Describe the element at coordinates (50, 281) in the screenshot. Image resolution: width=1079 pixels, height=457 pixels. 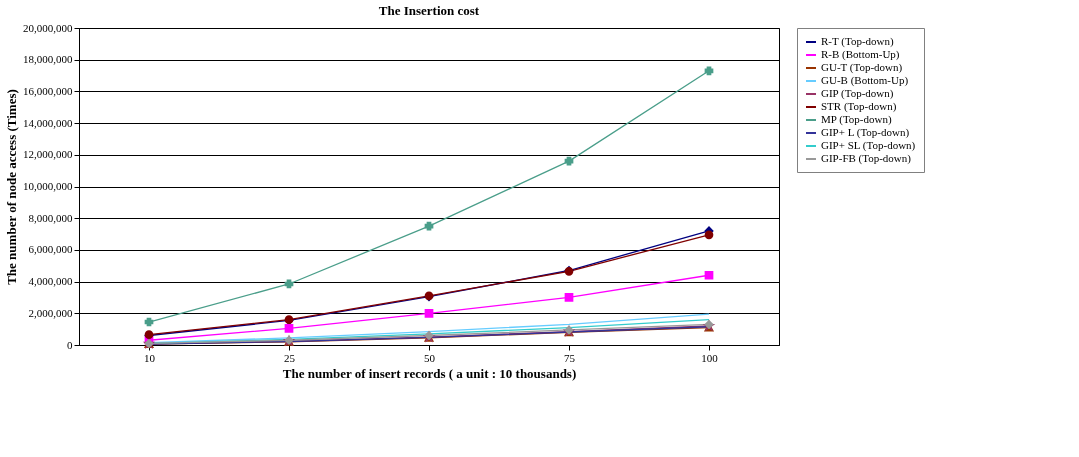
I see `y-tick-label: 4,000,000` at that location.